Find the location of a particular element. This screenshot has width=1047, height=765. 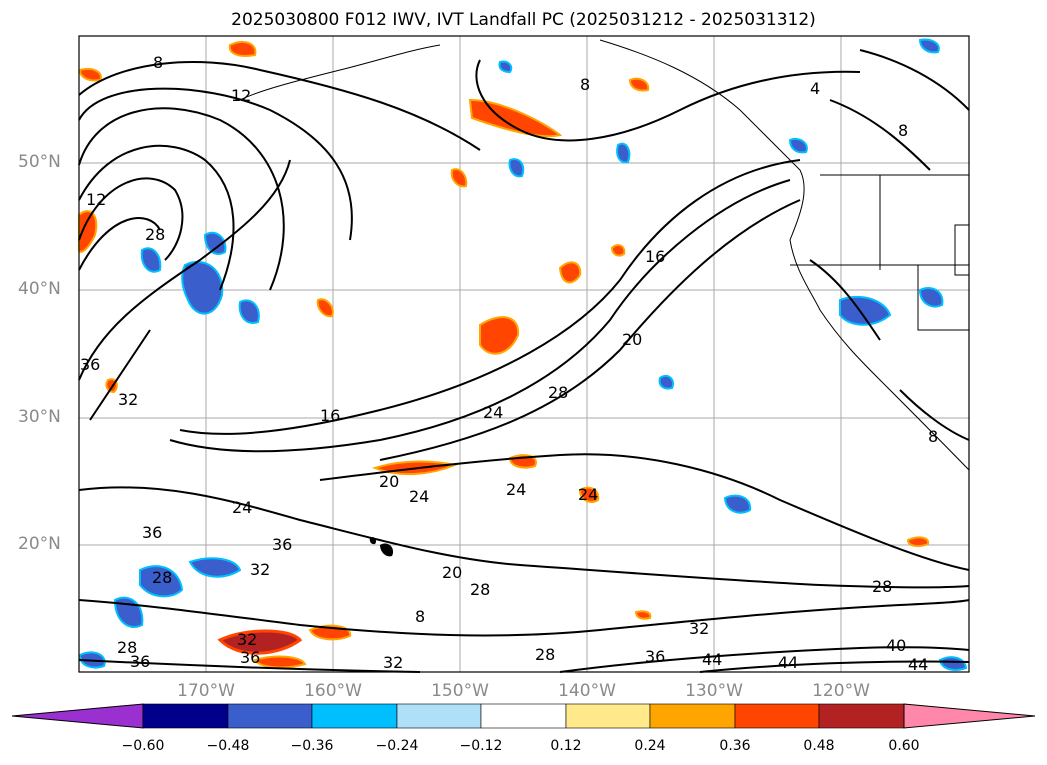

lat-label-30n: 30°N is located at coordinates (39, 417).